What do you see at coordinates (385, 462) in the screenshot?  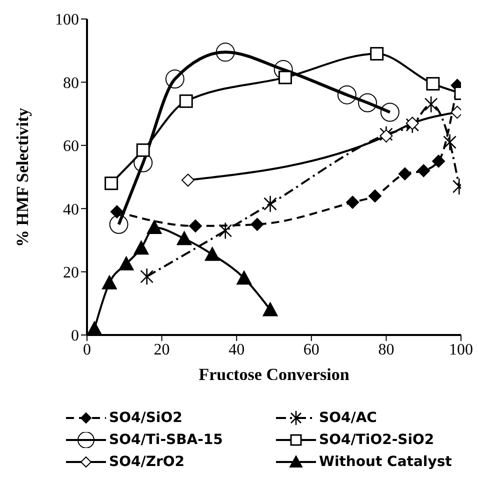 I see `legend-label: Without Catalyst` at bounding box center [385, 462].